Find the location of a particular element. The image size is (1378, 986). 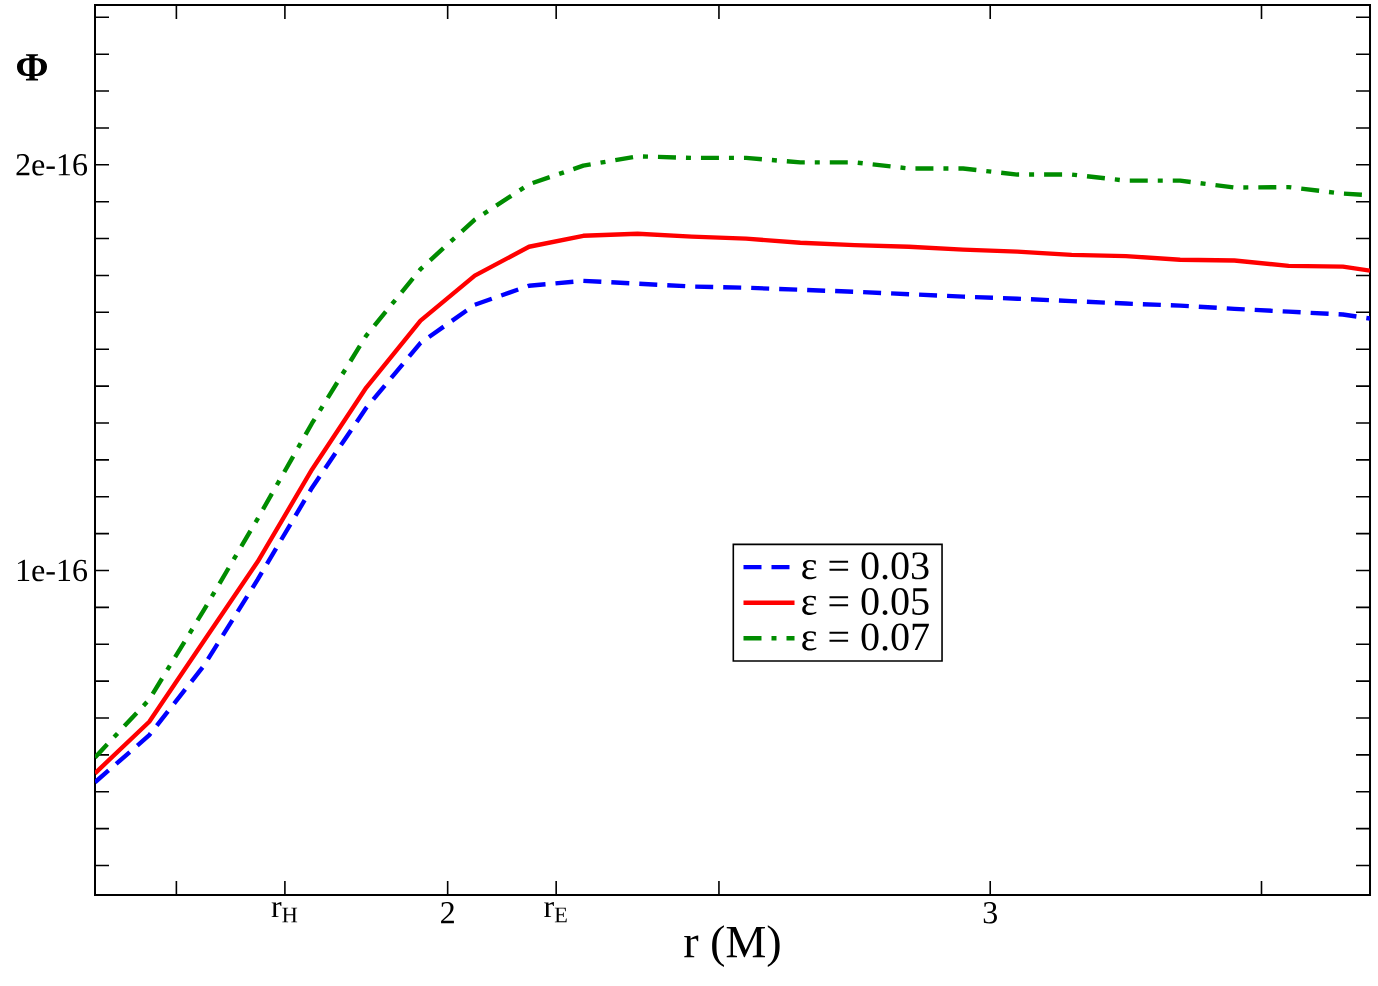

x-tick-label: r$_{E}$ is located at coordinates (555, 912).